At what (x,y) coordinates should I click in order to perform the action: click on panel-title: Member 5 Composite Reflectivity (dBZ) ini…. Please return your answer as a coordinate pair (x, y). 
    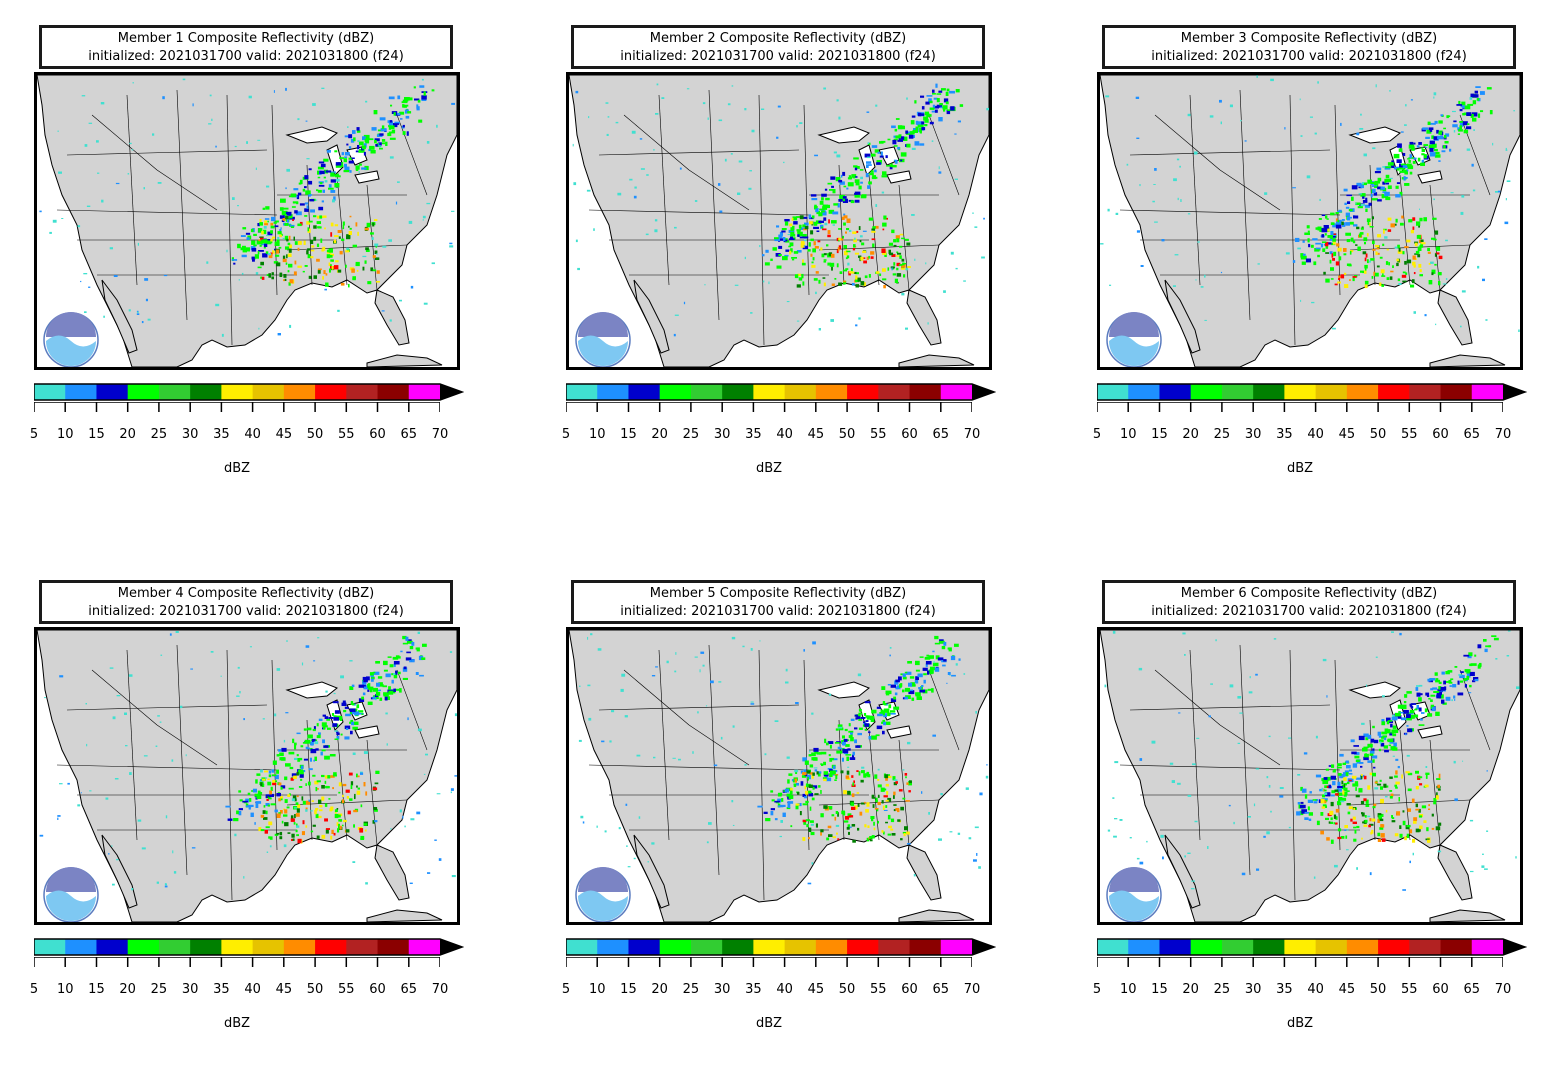
    Looking at the image, I should click on (778, 602).